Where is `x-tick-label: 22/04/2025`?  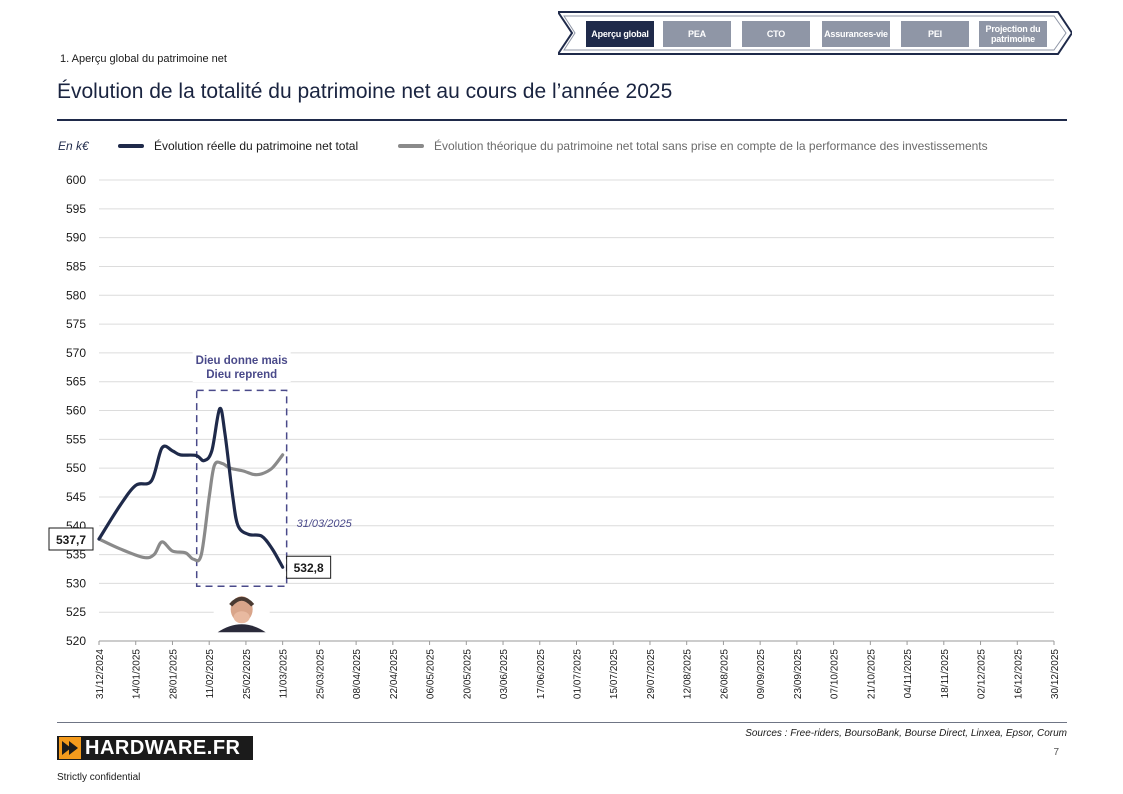 x-tick-label: 22/04/2025 is located at coordinates (394, 674).